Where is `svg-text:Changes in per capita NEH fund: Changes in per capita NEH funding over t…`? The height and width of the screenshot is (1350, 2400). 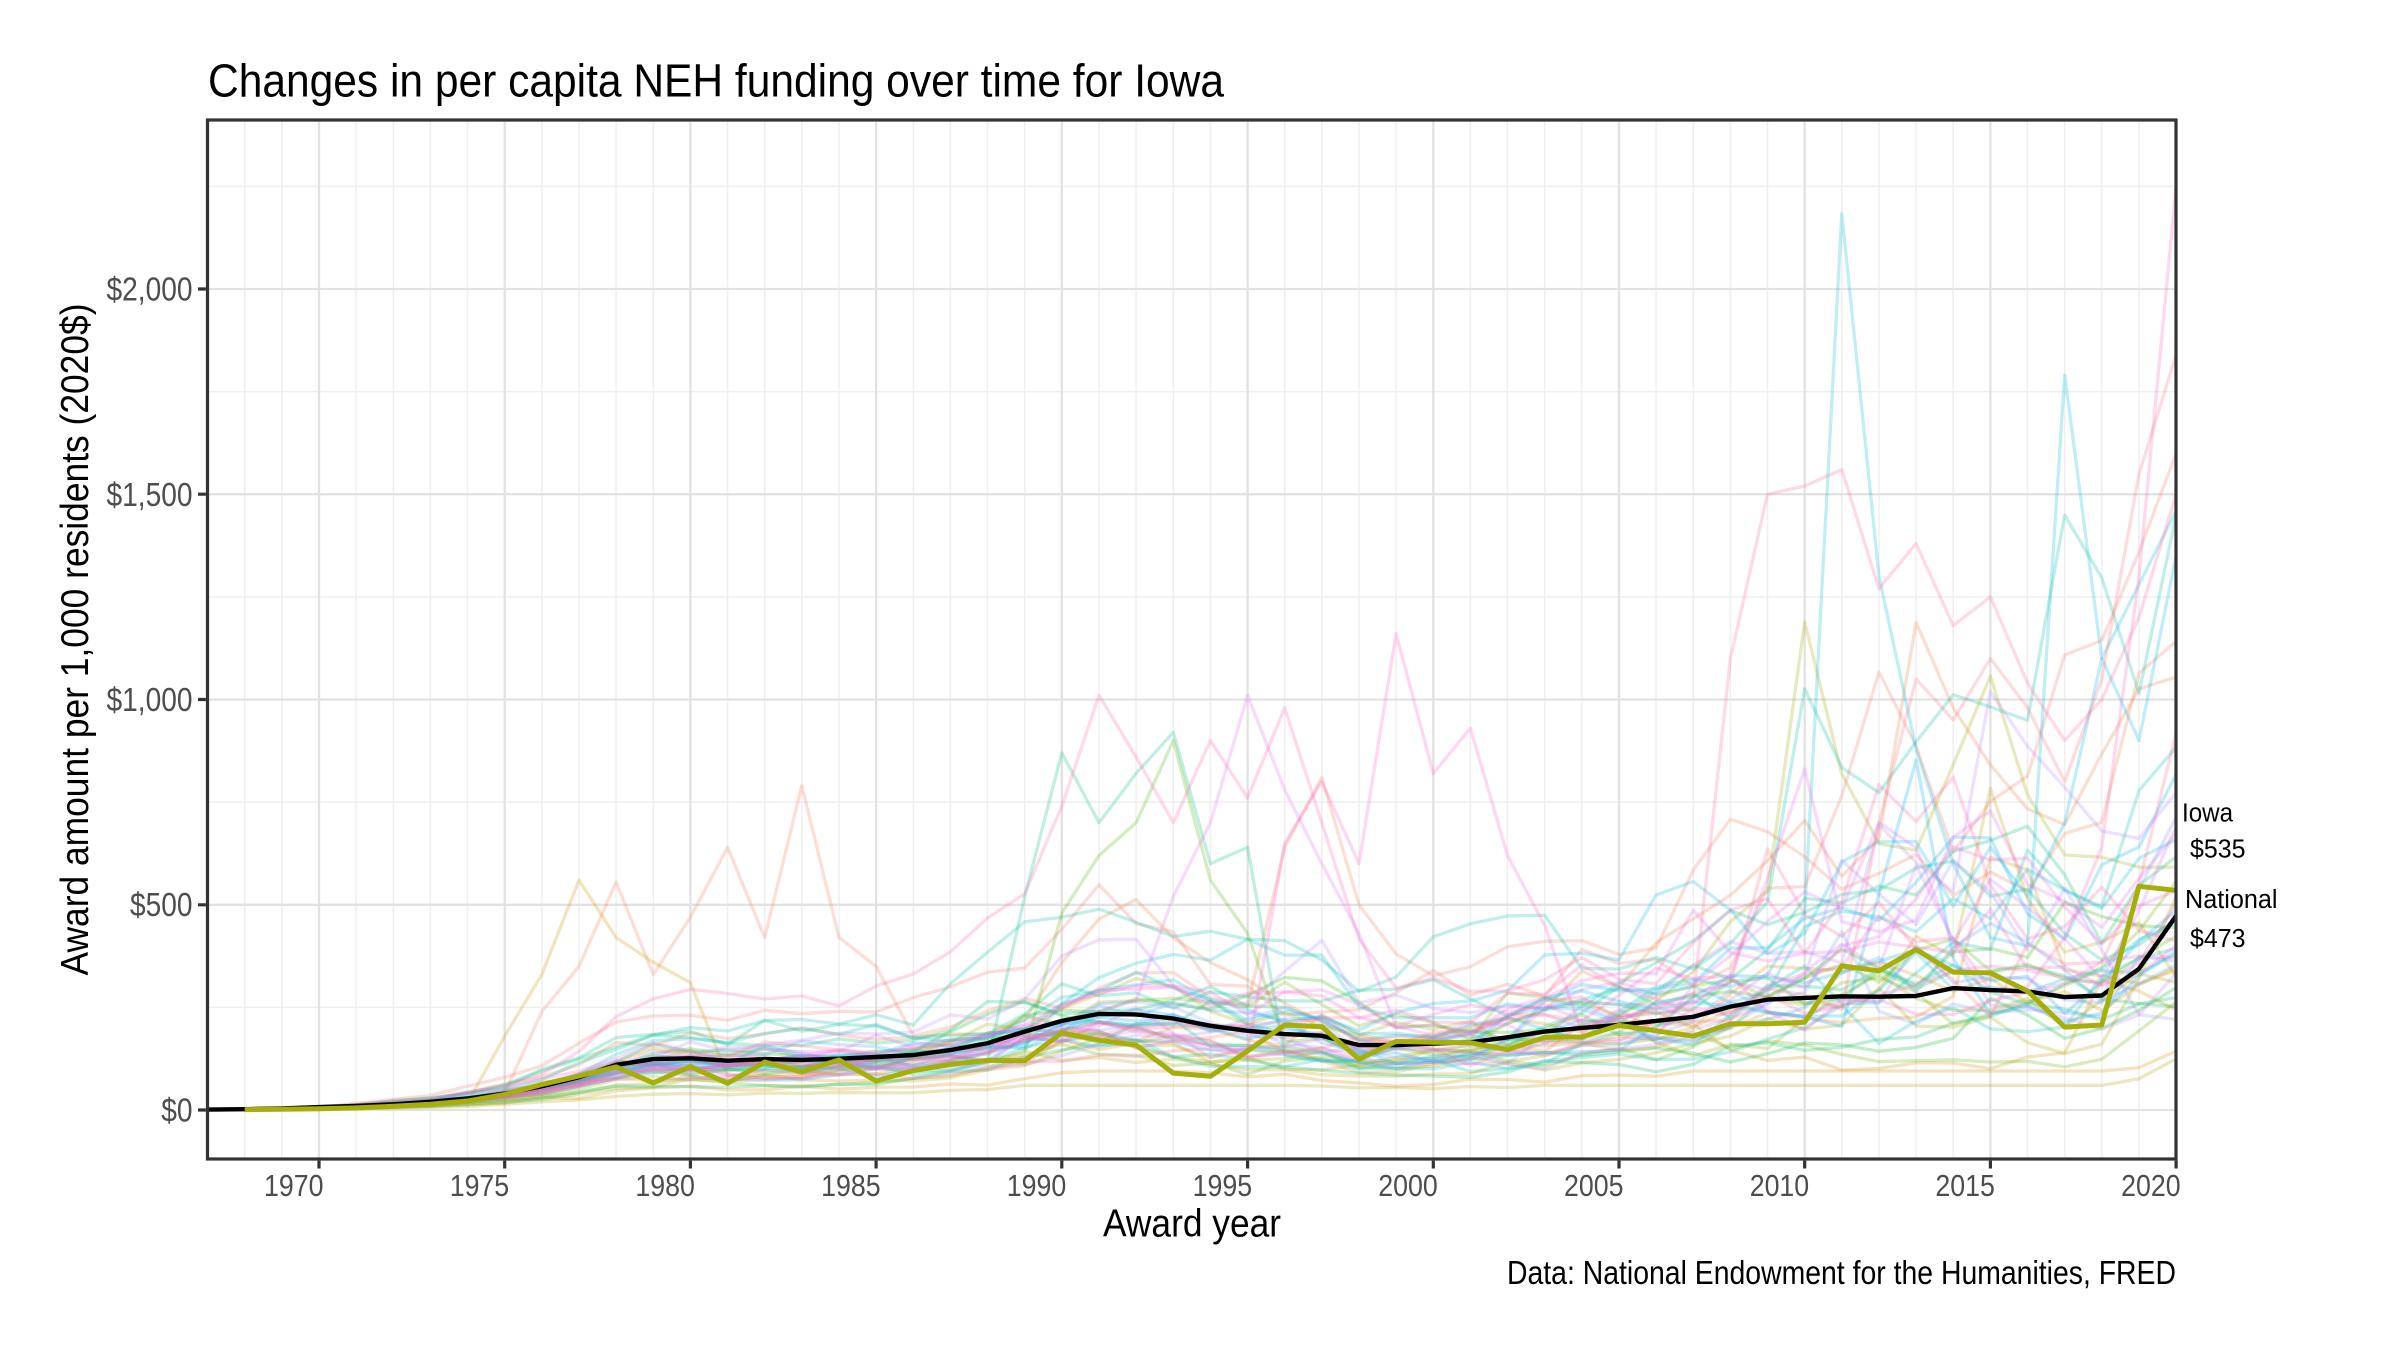 svg-text:Changes in per capita NEH fund: Changes in per capita NEH funding over t… is located at coordinates (716, 81).